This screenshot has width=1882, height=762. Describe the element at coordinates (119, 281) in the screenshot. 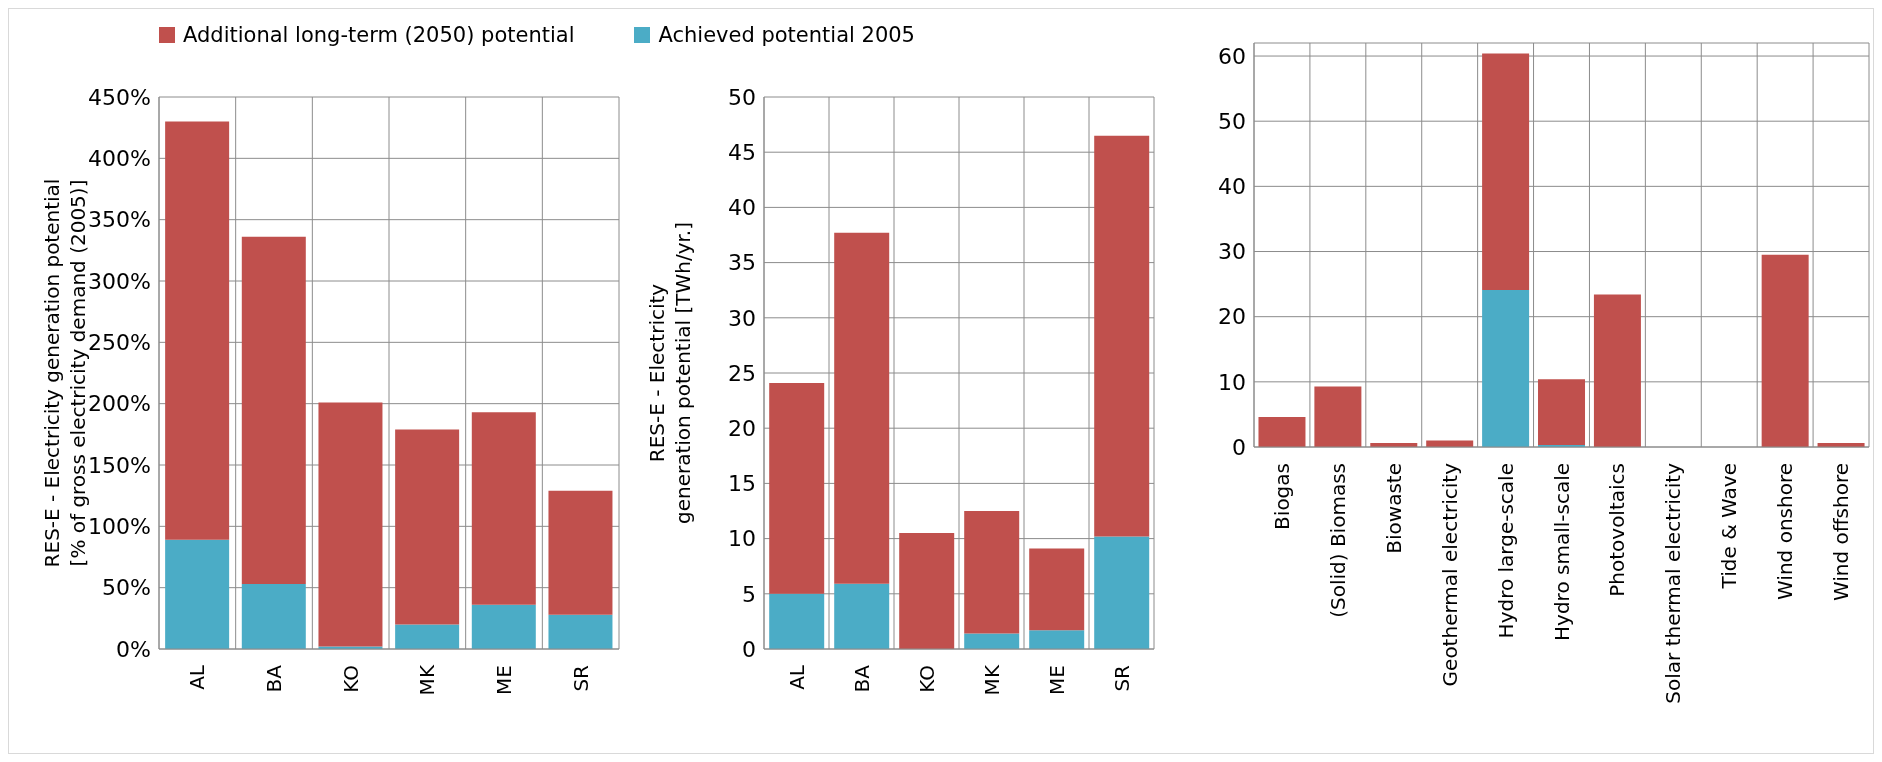

I see `y-tick-label: 300%` at that location.